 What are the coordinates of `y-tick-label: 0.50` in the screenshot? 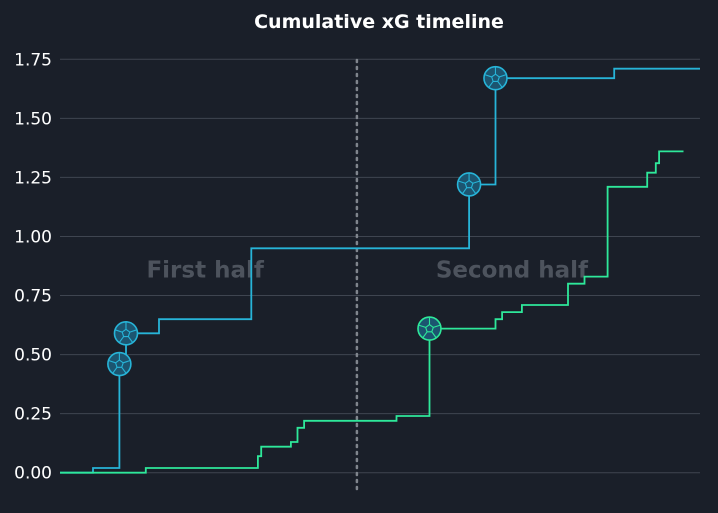 It's located at (33, 356).